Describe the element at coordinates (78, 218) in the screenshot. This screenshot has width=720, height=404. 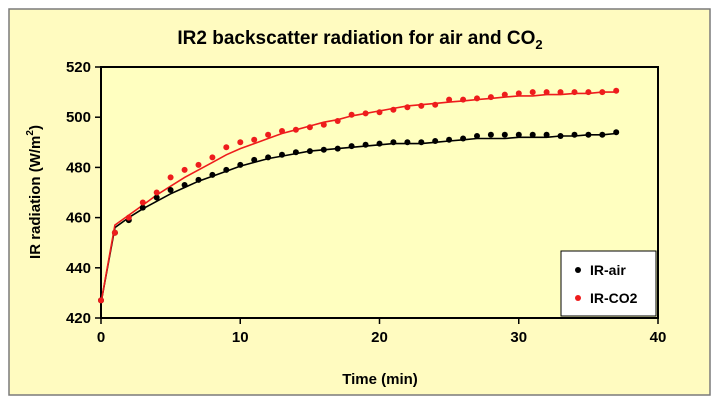
I see `y-tick-label: 460` at that location.